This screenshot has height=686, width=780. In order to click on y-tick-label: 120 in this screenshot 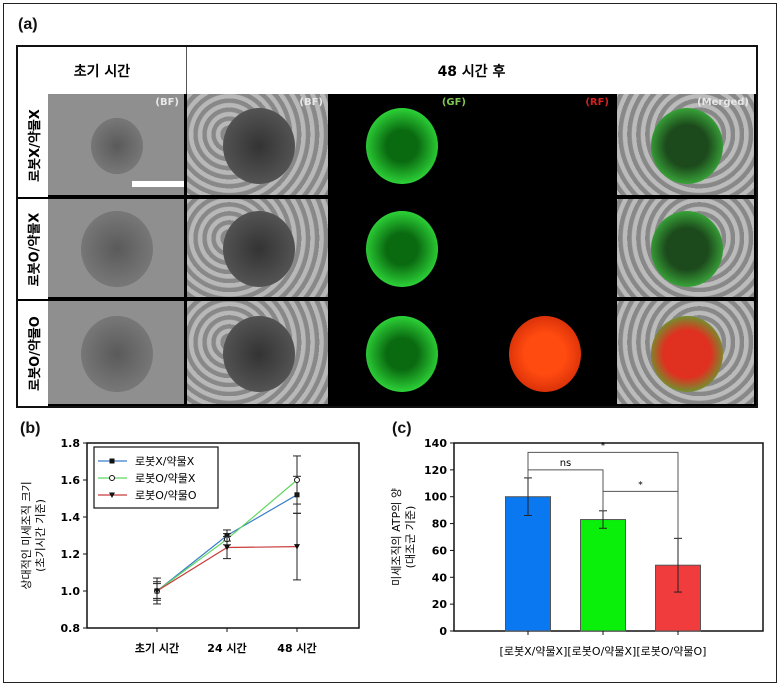, I will do `click(435, 470)`.